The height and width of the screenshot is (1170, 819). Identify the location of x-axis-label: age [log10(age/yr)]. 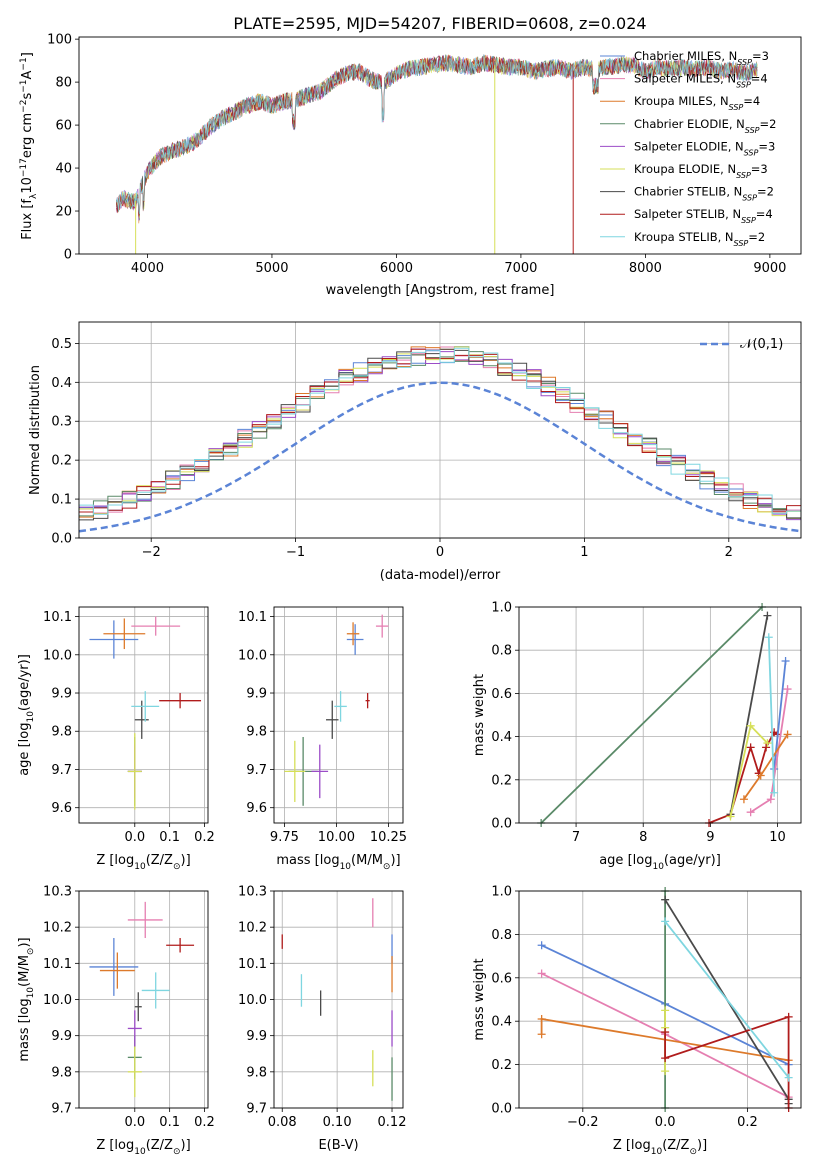
(660, 862).